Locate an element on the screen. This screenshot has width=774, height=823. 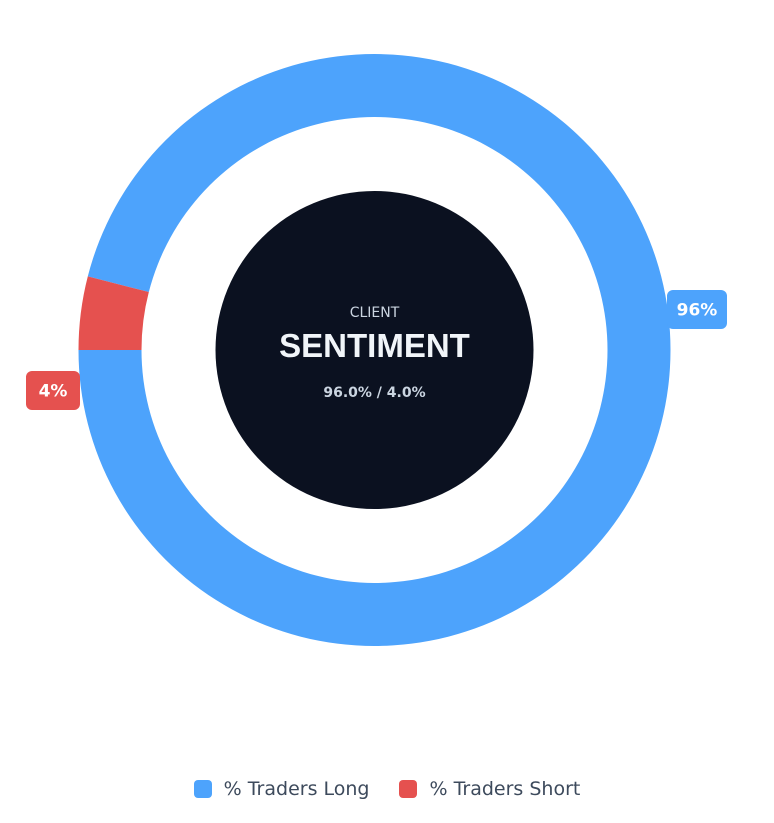
slice-label-long: 96% is located at coordinates (697, 309).